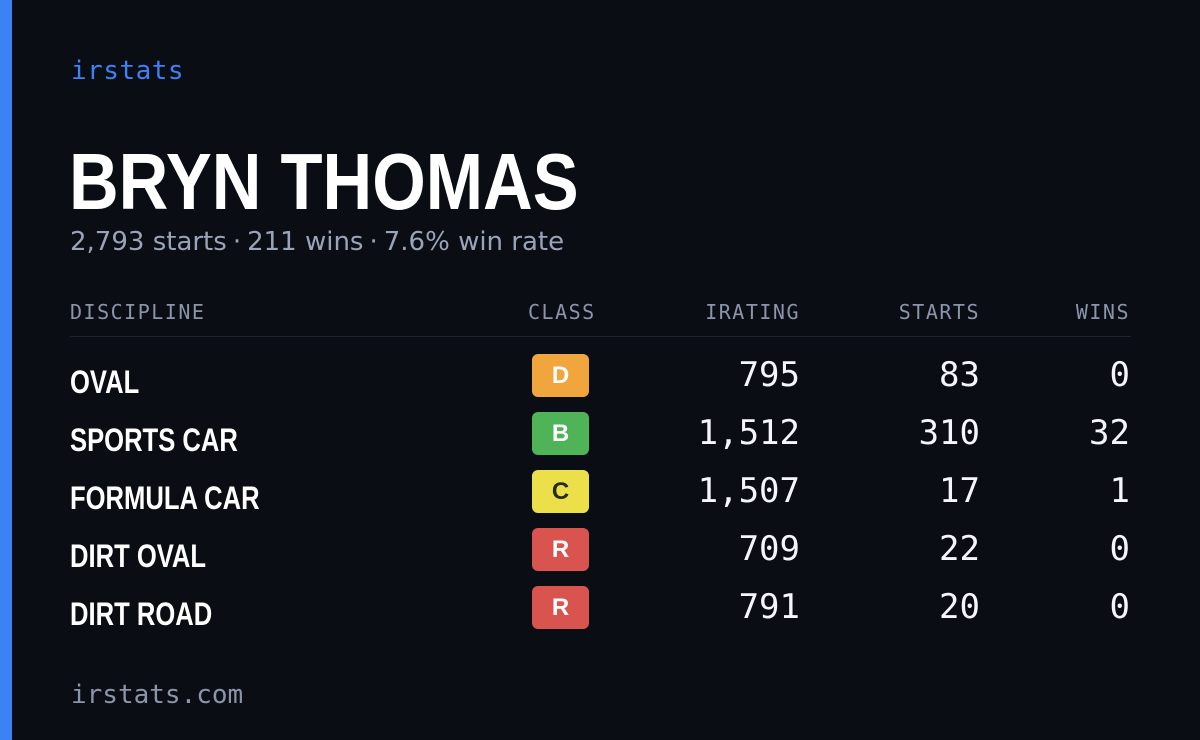 The height and width of the screenshot is (740, 1200). Describe the element at coordinates (1102, 312) in the screenshot. I see `header-wins: WINS` at that location.